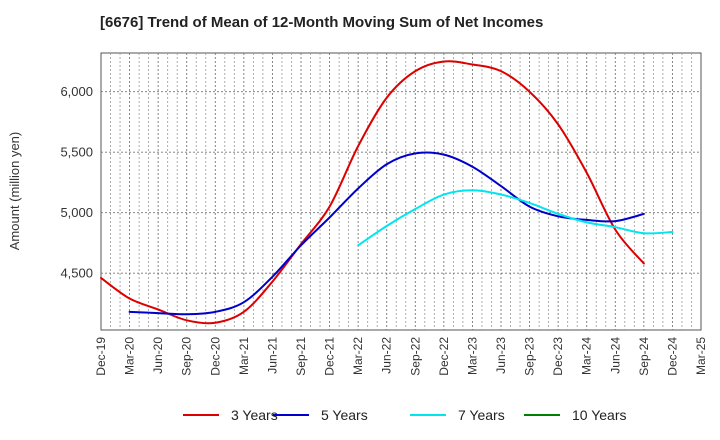 This screenshot has width=720, height=440. I want to click on x-tick-label: Sep-24, so click(644, 356).